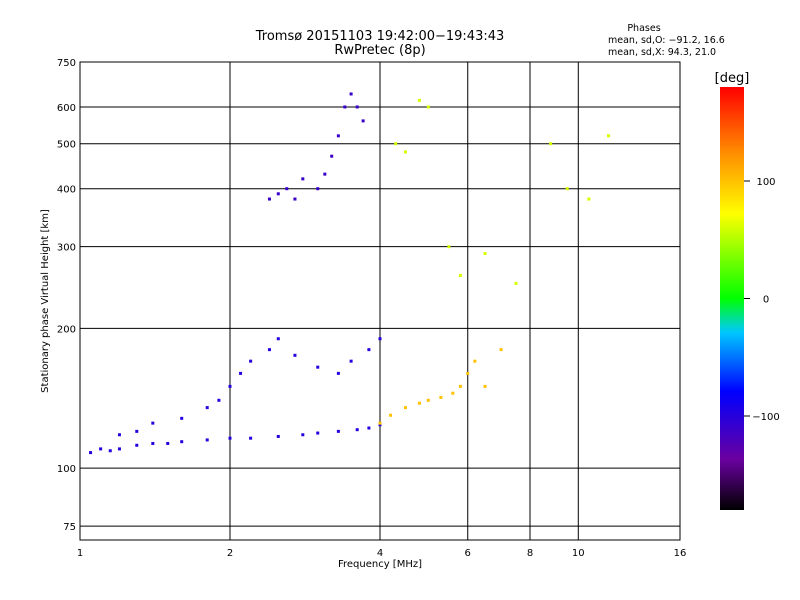 Image resolution: width=800 pixels, height=600 pixels. I want to click on x-tick-label: 1, so click(80, 553).